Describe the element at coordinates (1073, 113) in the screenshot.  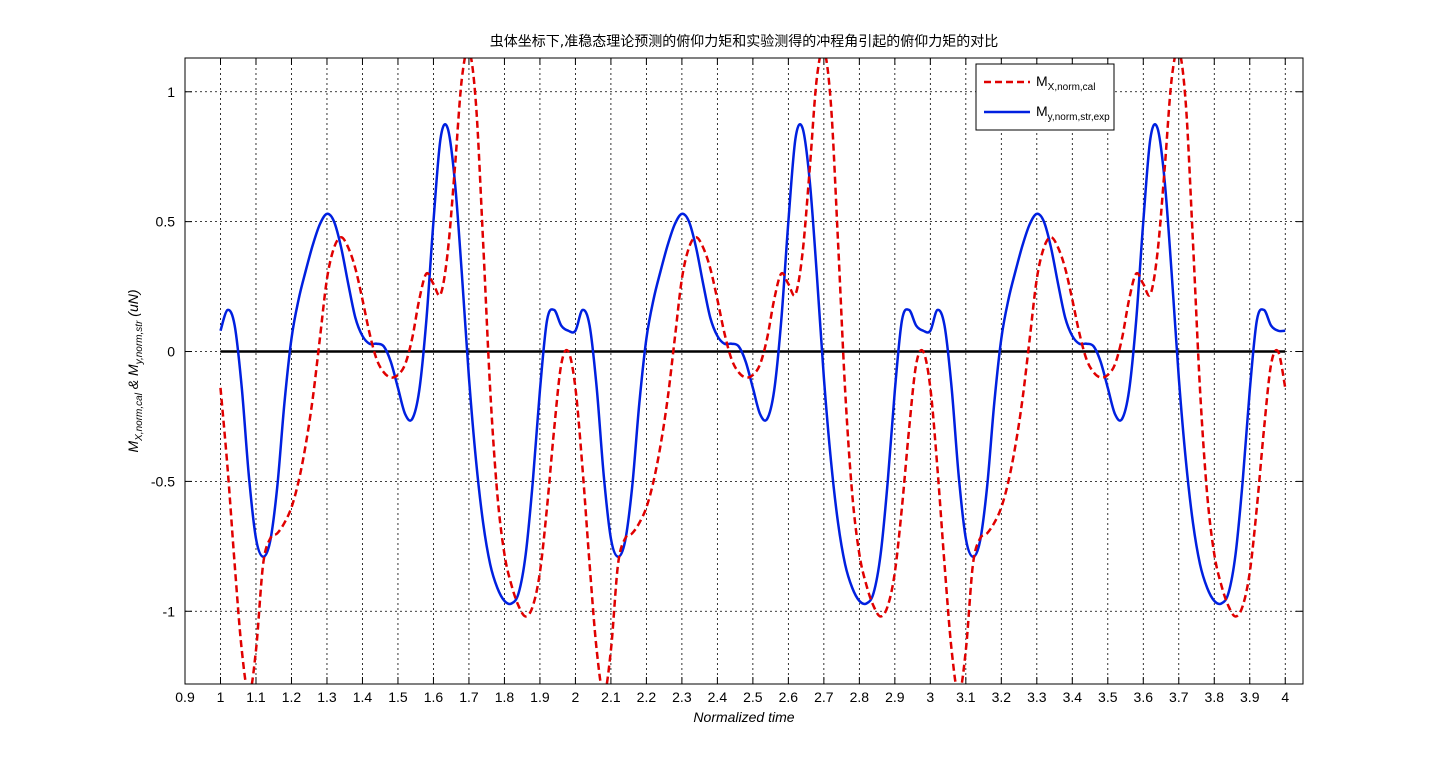
I see `legend-label-exp: My,norm,str,exp` at that location.